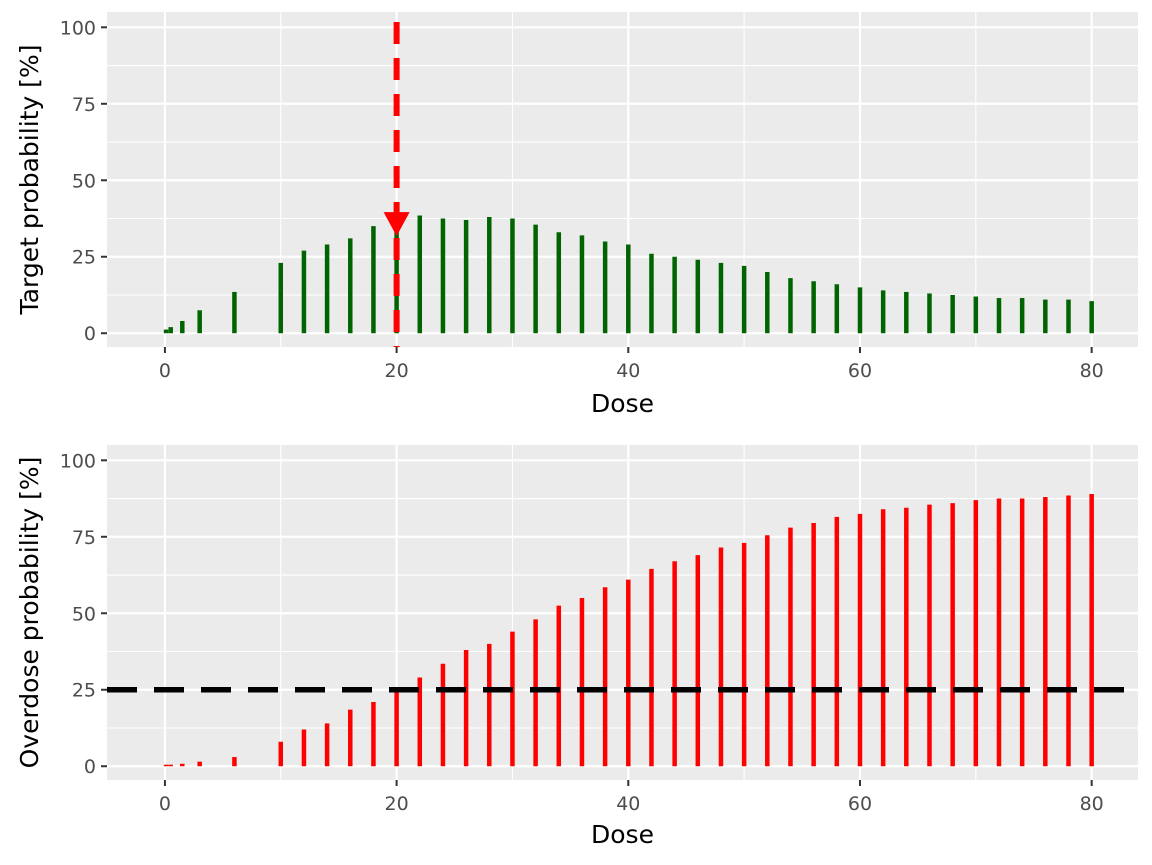  What do you see at coordinates (29, 180) in the screenshot?
I see `y-axis-title: Target probability [%]` at bounding box center [29, 180].